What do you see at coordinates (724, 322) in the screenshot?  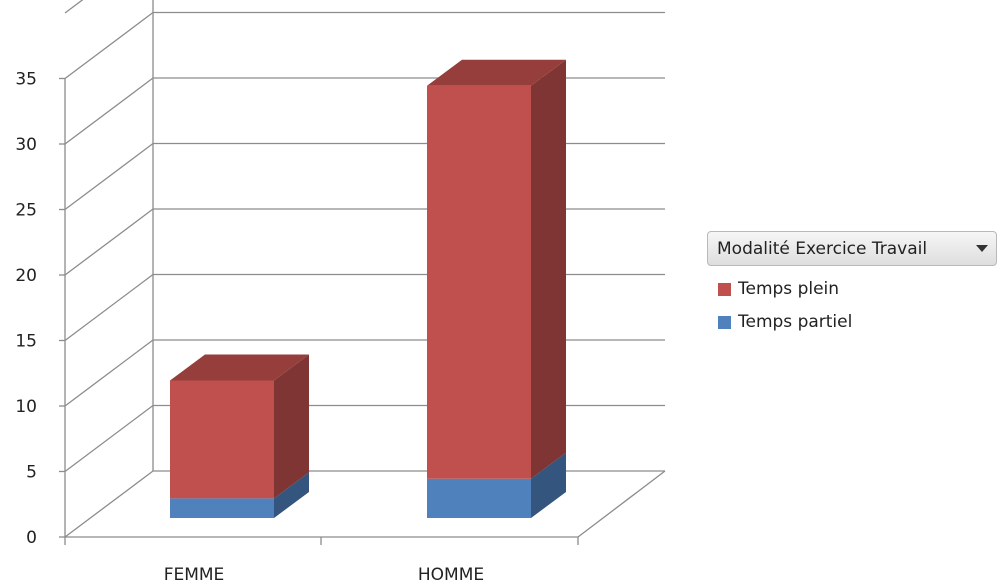 I see `legend-swatch-blue` at bounding box center [724, 322].